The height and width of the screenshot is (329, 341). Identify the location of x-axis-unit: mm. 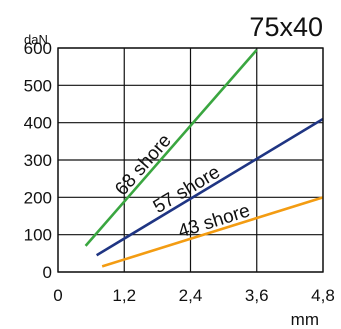
(305, 319).